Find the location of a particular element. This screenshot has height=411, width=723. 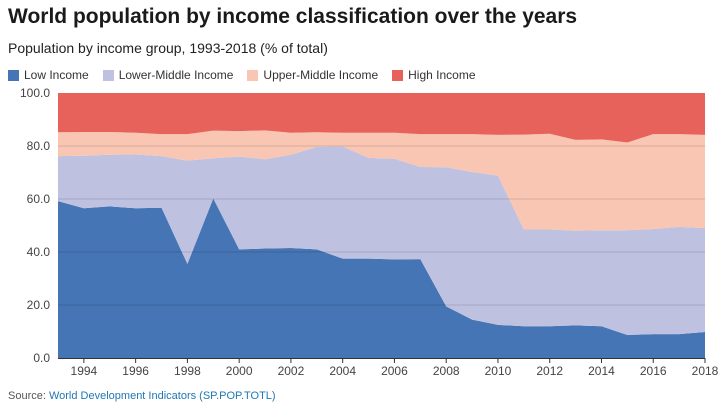

x-tick-label-6: 2006 is located at coordinates (394, 371).